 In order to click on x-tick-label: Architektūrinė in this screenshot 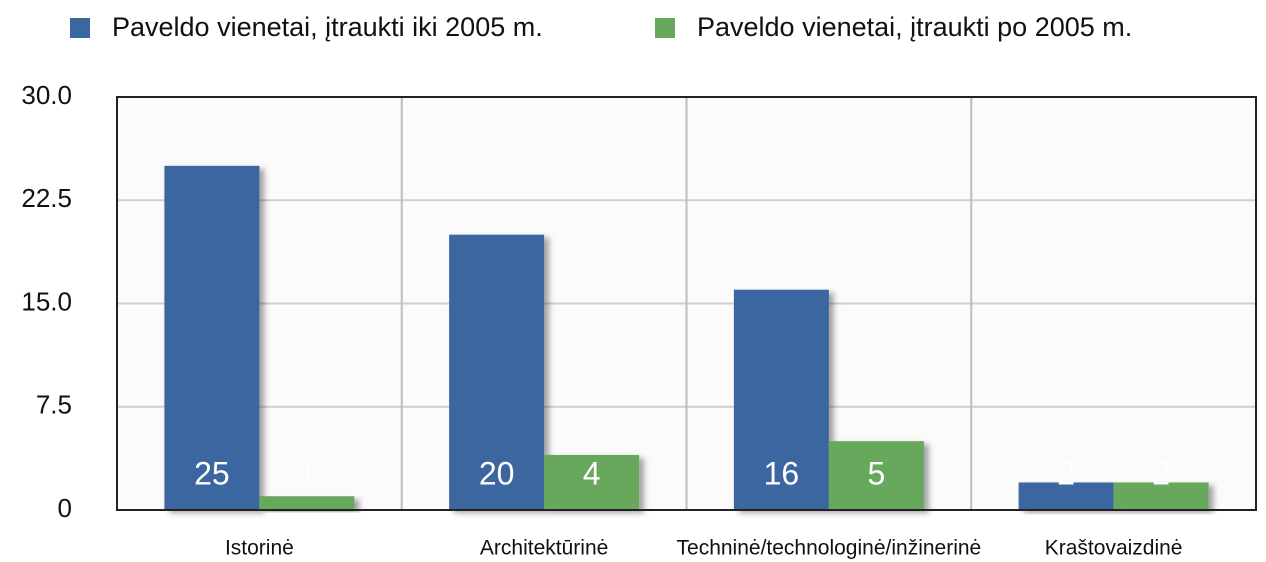, I will do `click(544, 548)`.